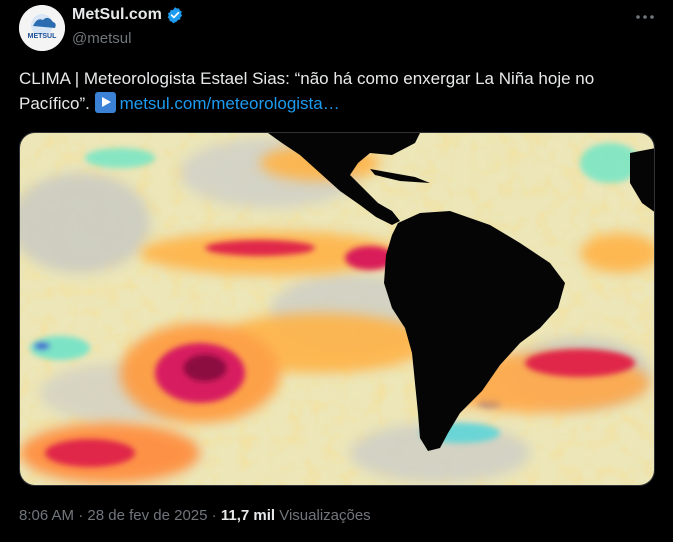 The height and width of the screenshot is (542, 673). Describe the element at coordinates (325, 515) in the screenshot. I see `views-label: Visualizações` at that location.